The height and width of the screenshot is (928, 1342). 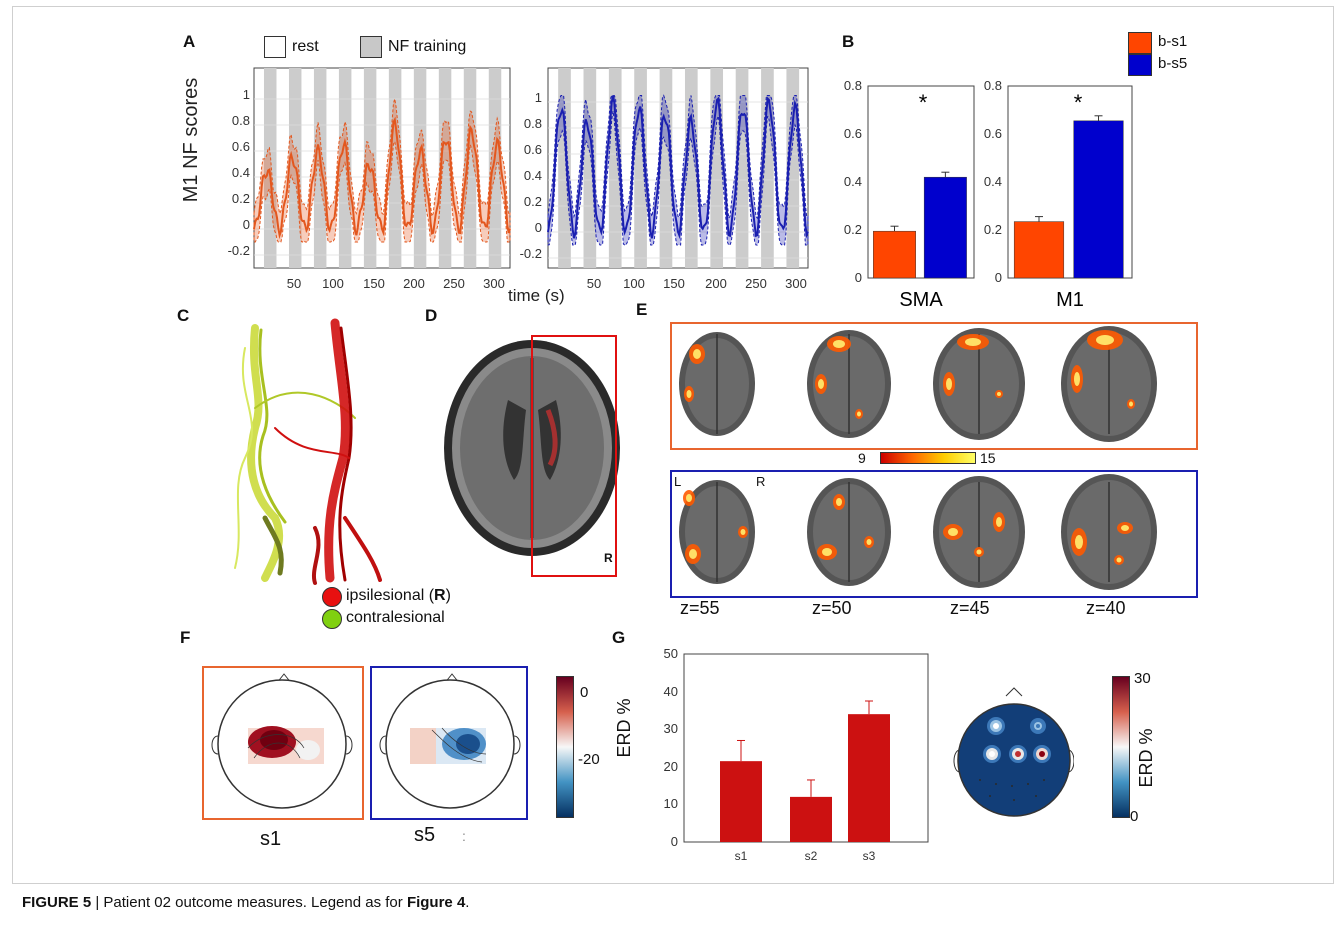 I want to click on panel-label-d: D, so click(x=431, y=315).